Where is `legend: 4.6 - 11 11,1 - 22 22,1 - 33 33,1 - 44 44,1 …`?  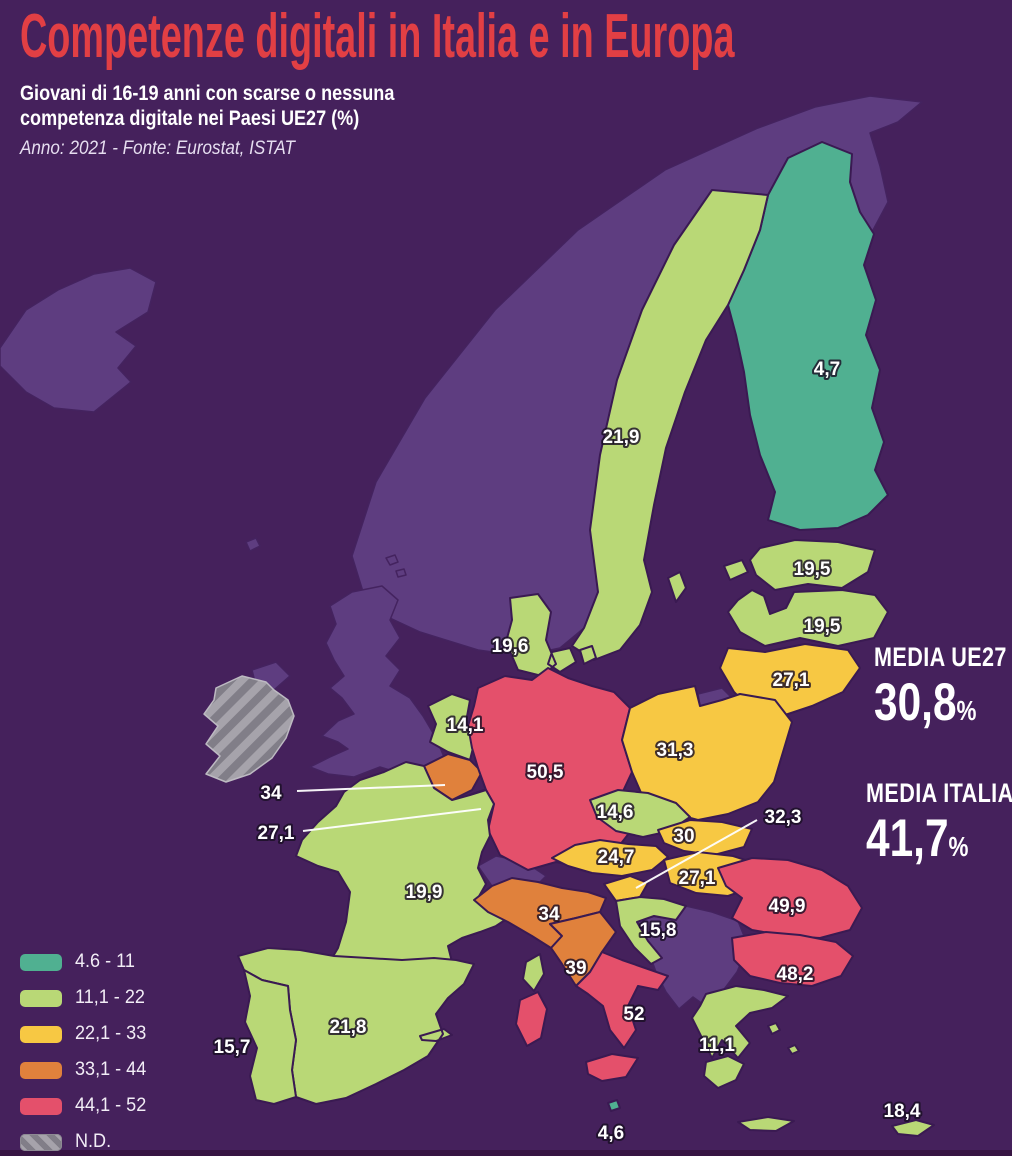
legend: 4.6 - 11 11,1 - 22 22,1 - 33 33,1 - 44 44,1 … is located at coordinates (85, 1052).